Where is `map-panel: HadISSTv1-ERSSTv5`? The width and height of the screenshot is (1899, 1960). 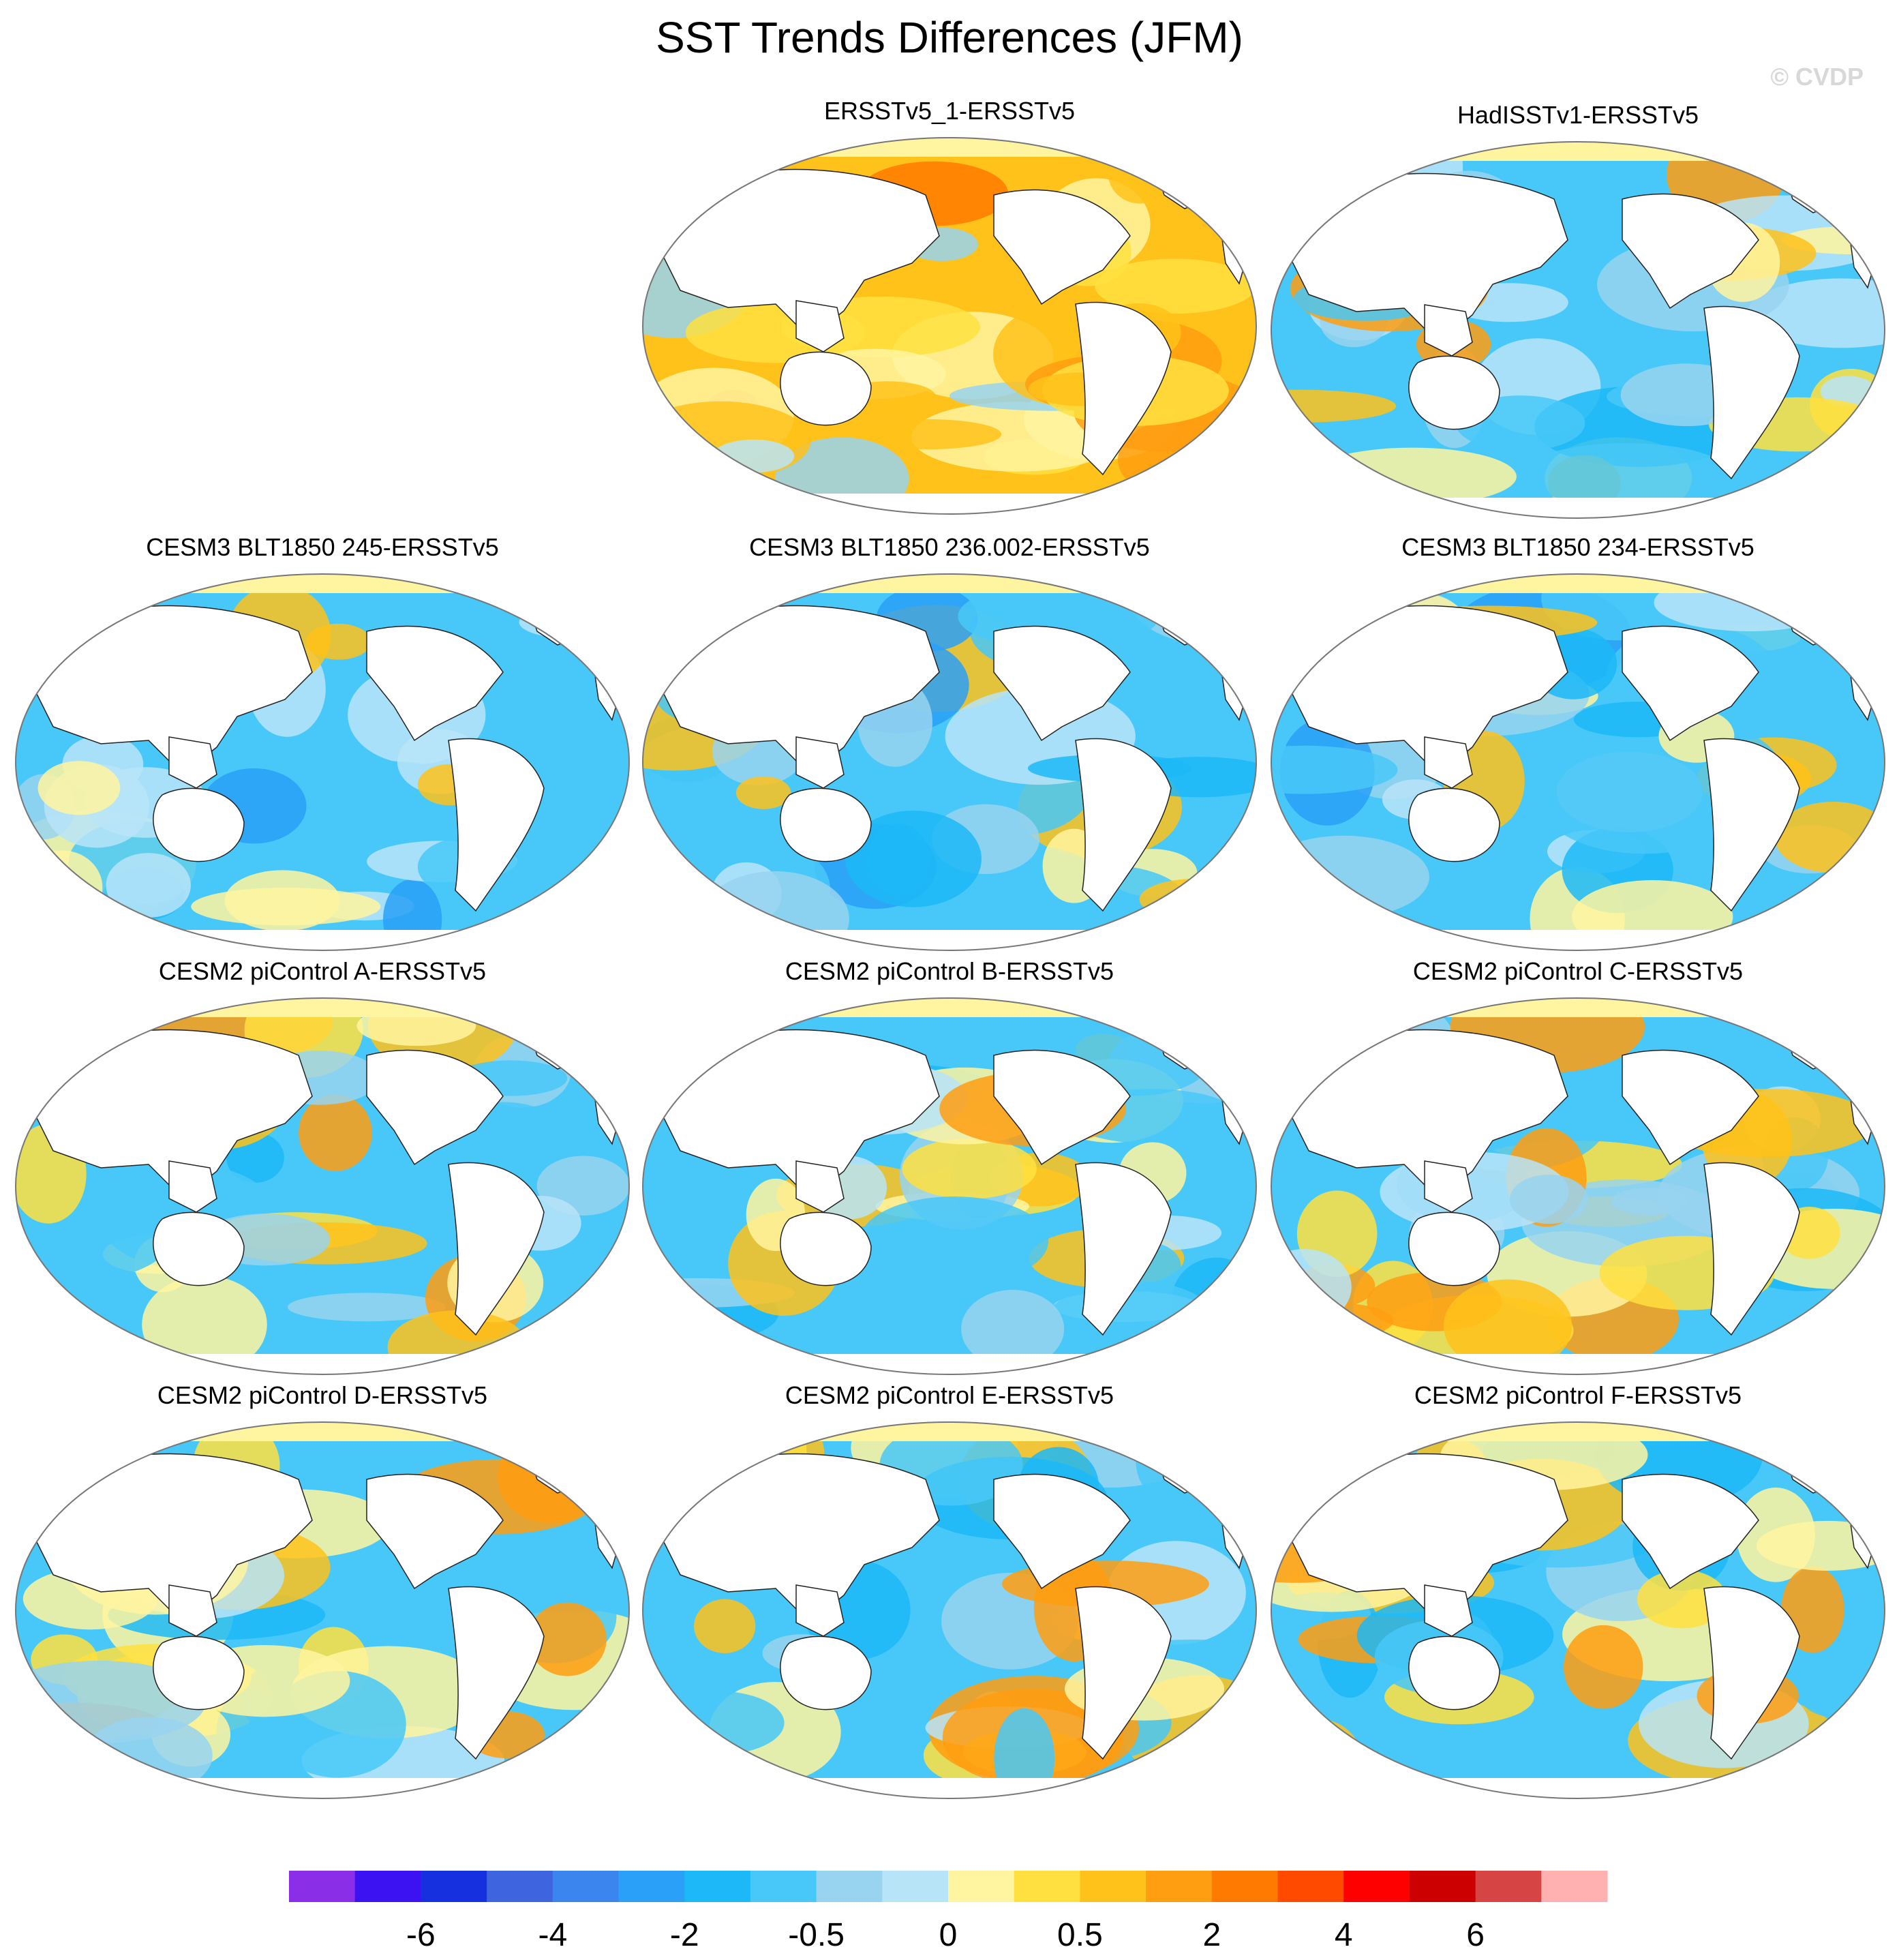 map-panel: HadISSTv1-ERSSTv5 is located at coordinates (1578, 310).